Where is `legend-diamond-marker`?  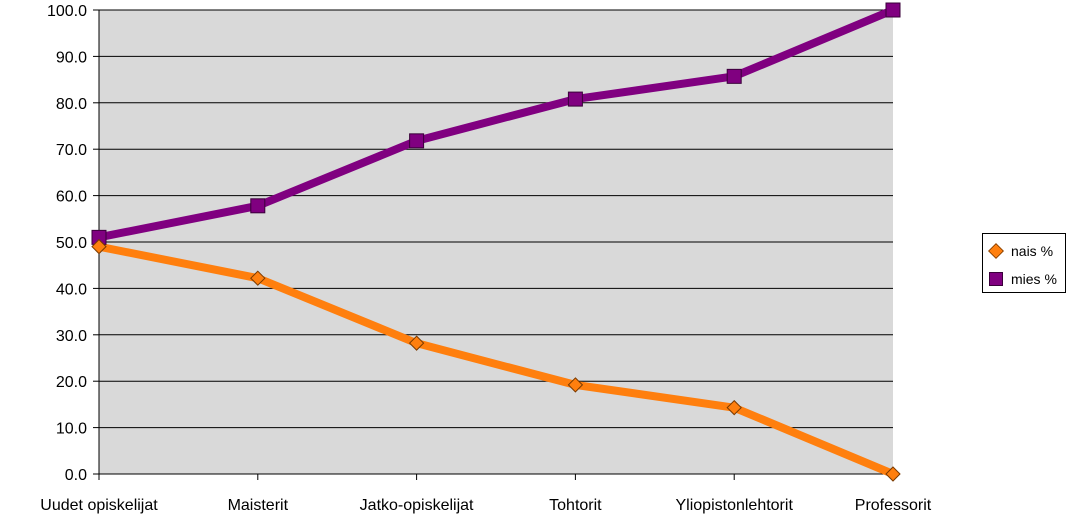
legend-diamond-marker is located at coordinates (996, 251).